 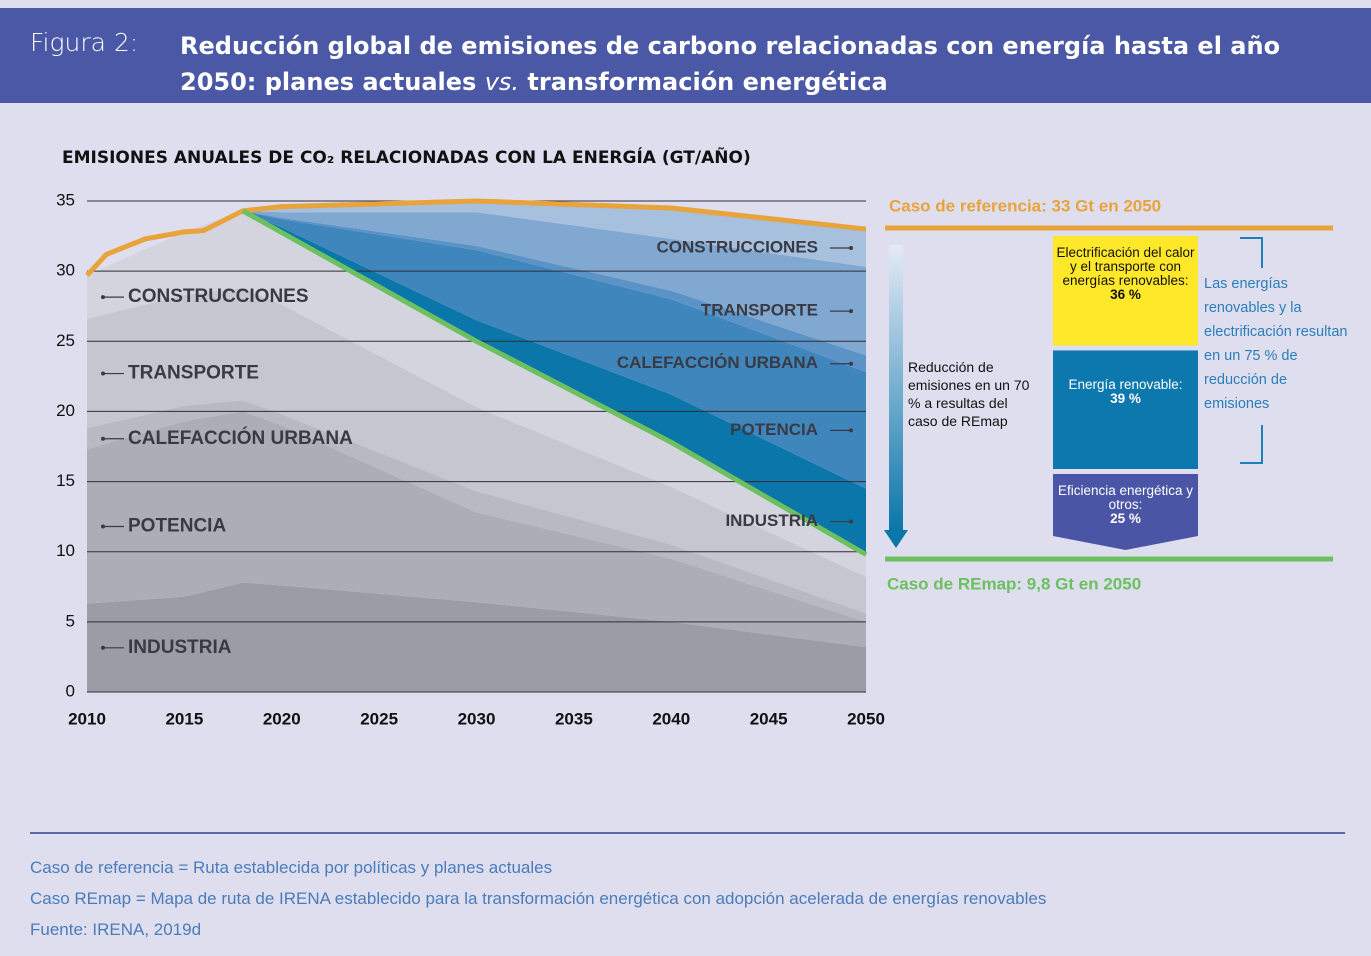 I want to click on x-tick-label: 2040, so click(x=671, y=718).